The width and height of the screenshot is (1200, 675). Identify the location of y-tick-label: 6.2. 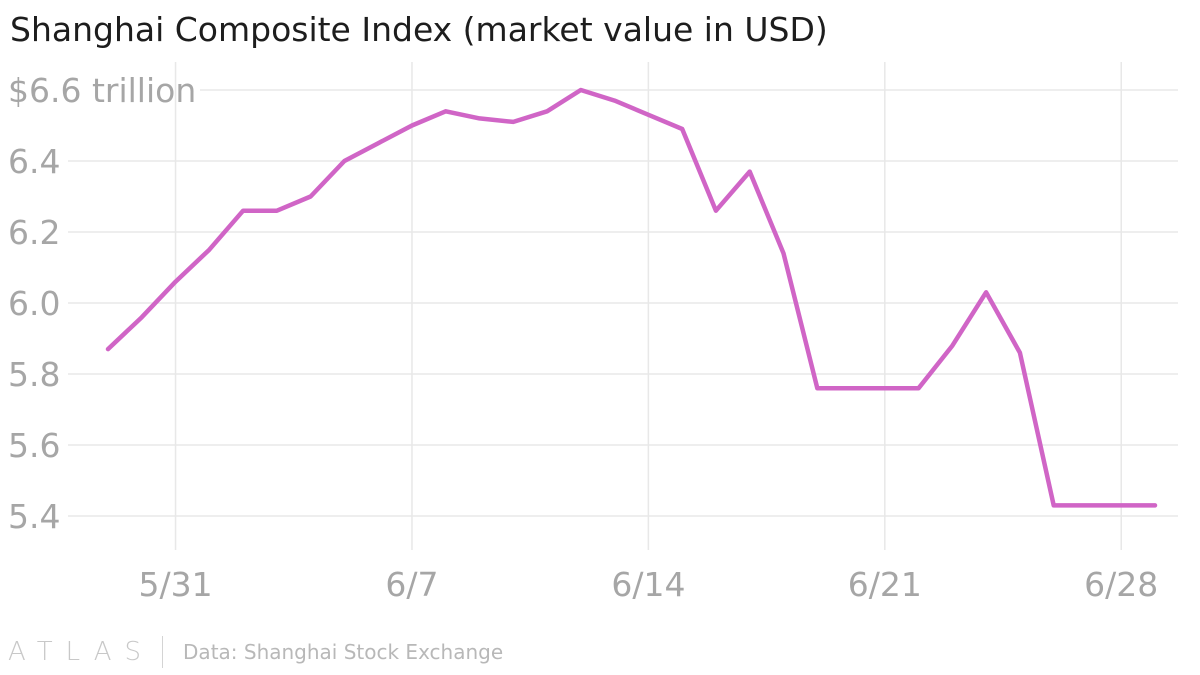
(34, 232).